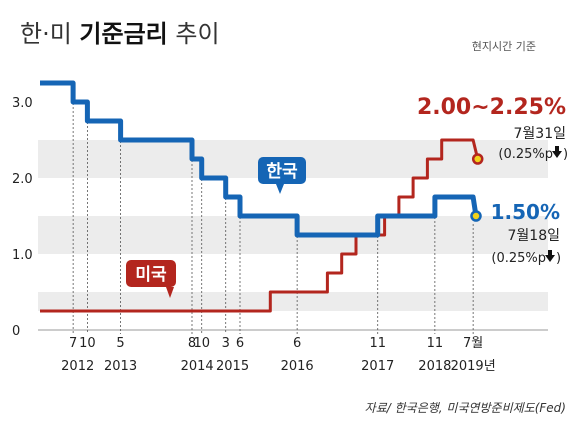  Describe the element at coordinates (477, 187) in the screenshot. I see `end-markers` at that location.